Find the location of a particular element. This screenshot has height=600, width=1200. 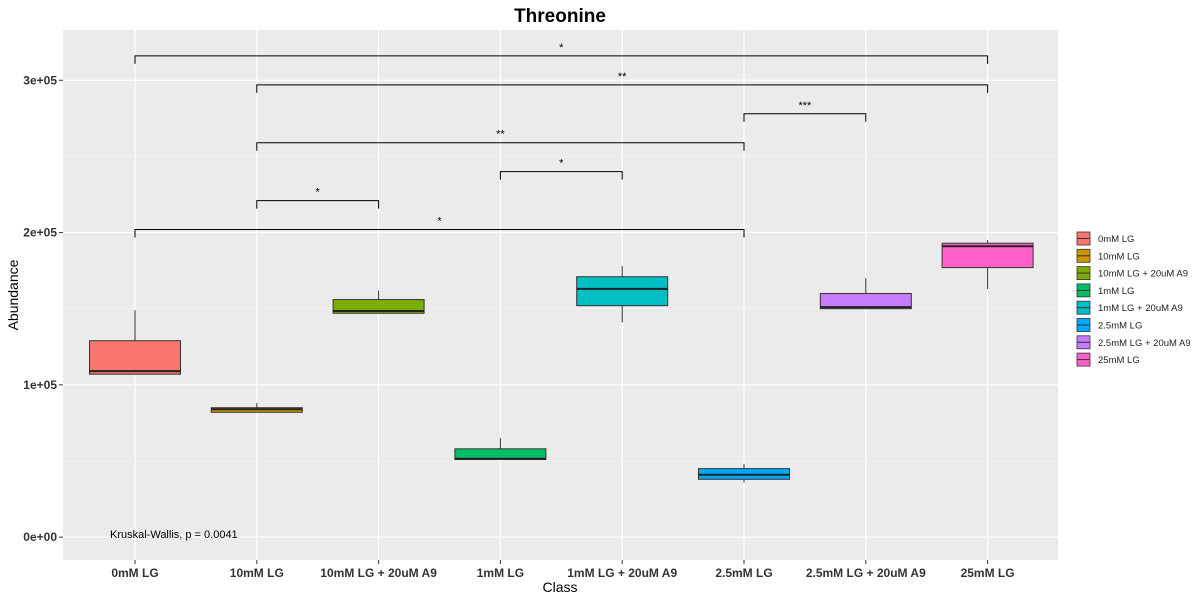

legend-item: 0mM LG is located at coordinates (1105, 238).